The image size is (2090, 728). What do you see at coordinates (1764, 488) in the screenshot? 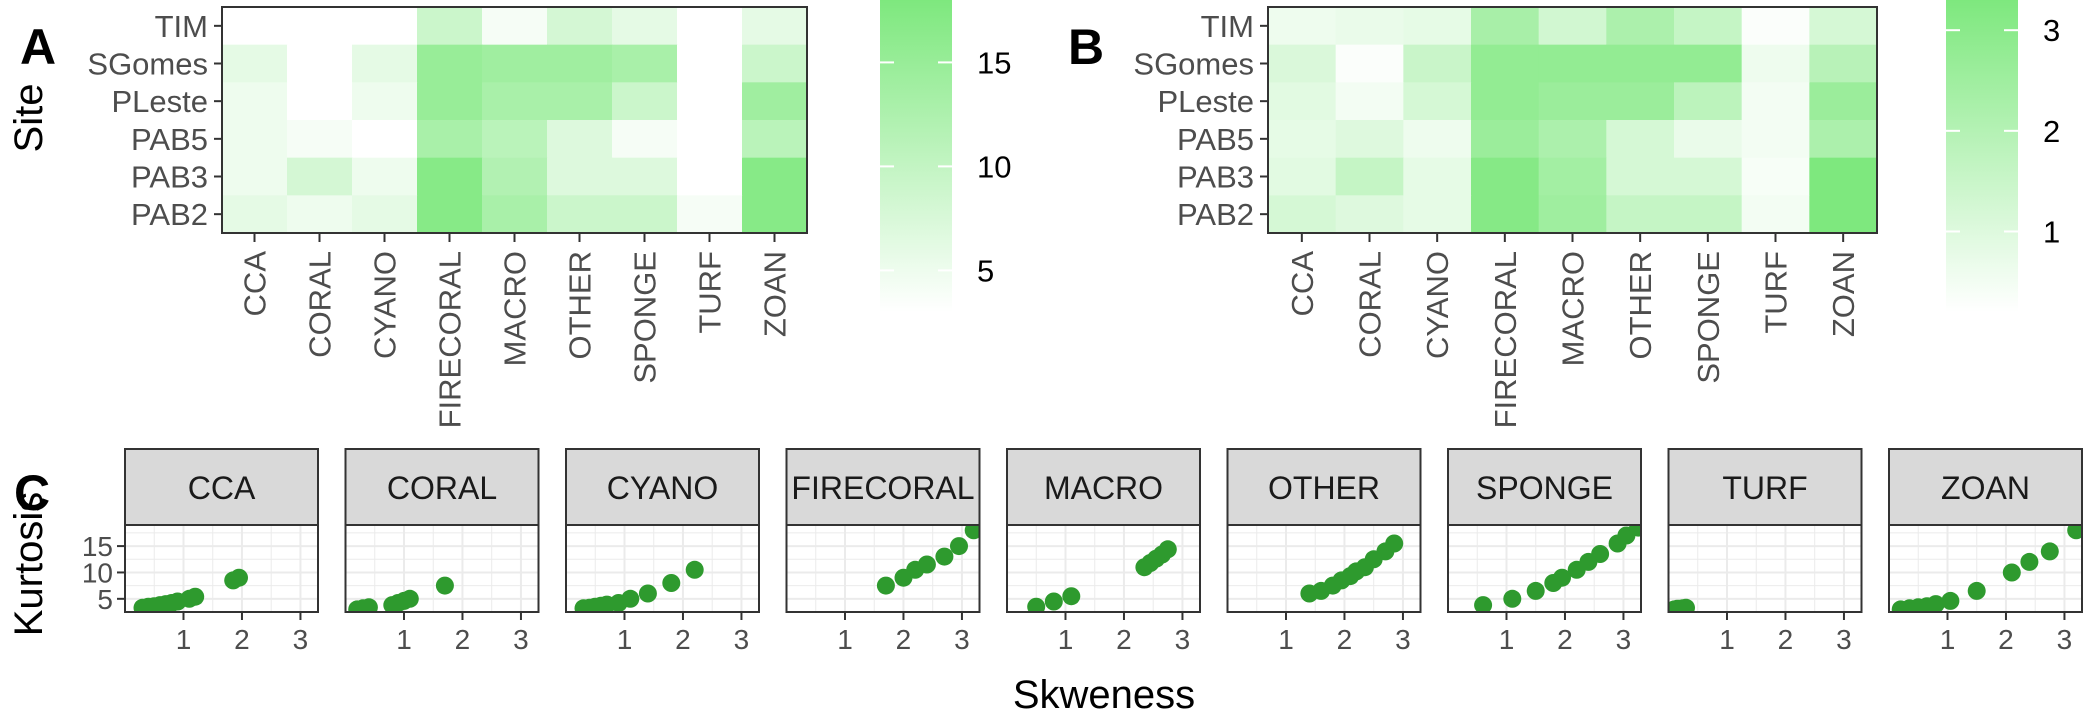
I see `facet-strip-label: TURF` at bounding box center [1764, 488].